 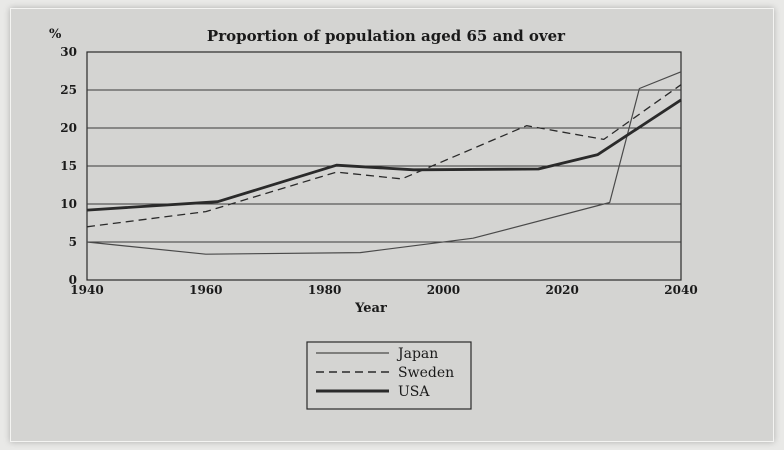 I want to click on y-tick-labels: 0 5 10 15 20 25 30, so click(x=68, y=166).